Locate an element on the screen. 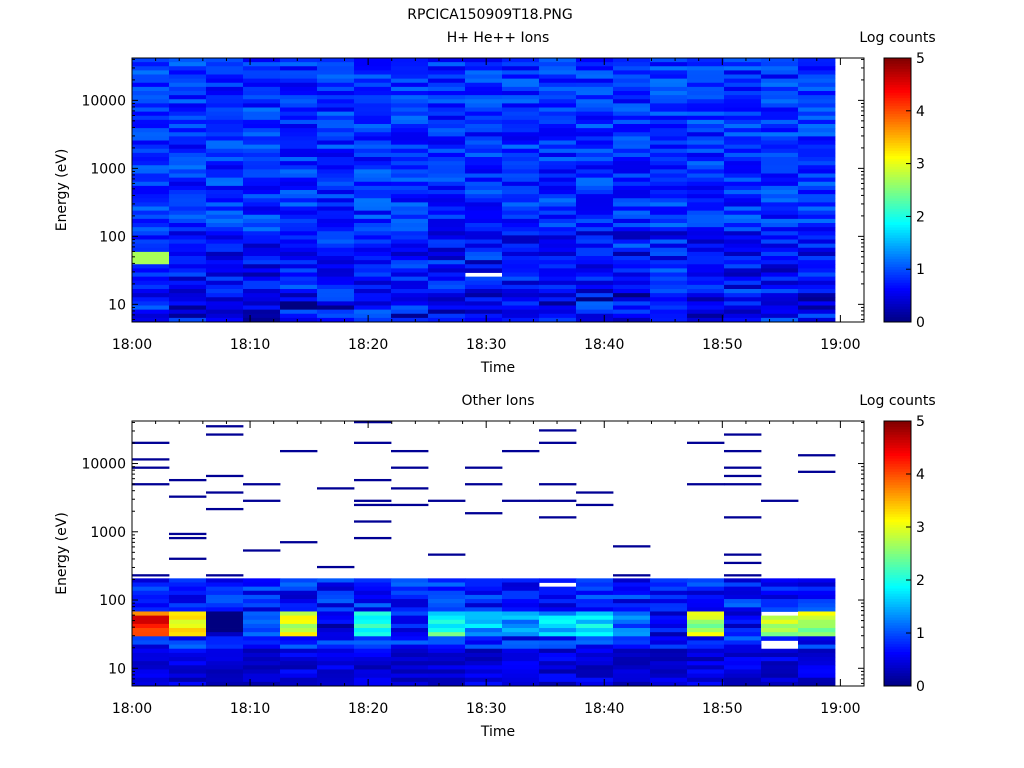  x-tick-label: 18:30 is located at coordinates (486, 345).